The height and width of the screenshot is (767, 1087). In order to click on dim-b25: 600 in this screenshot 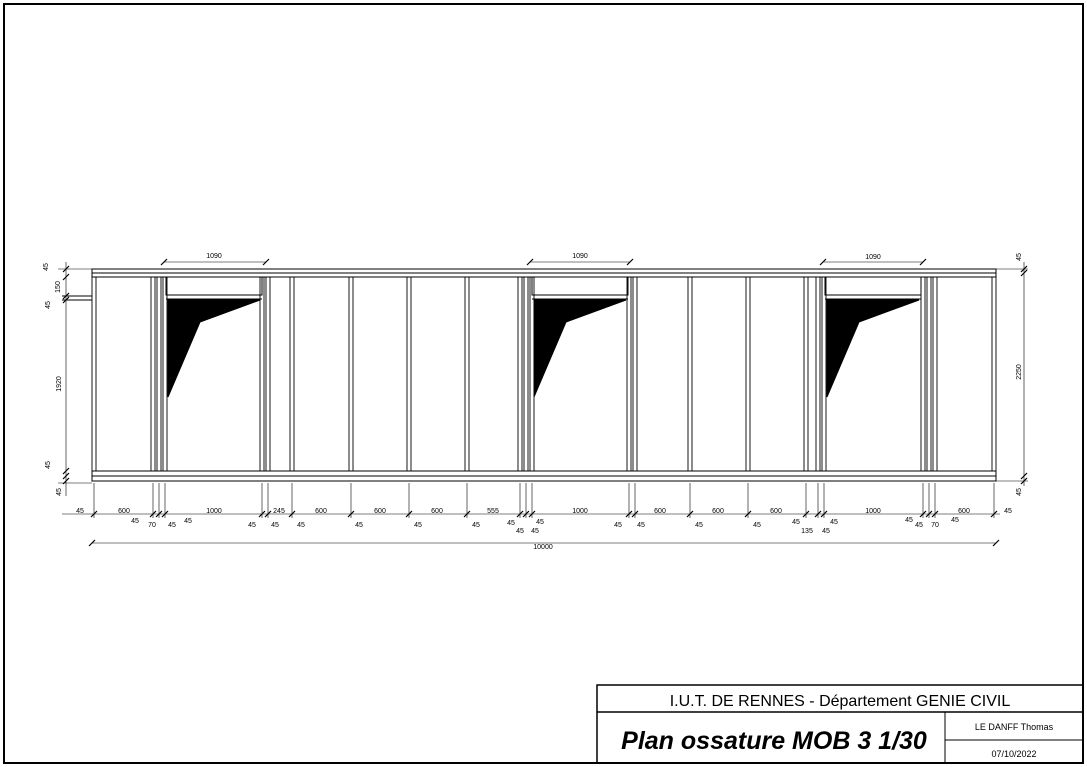, I will do `click(776, 511)`.